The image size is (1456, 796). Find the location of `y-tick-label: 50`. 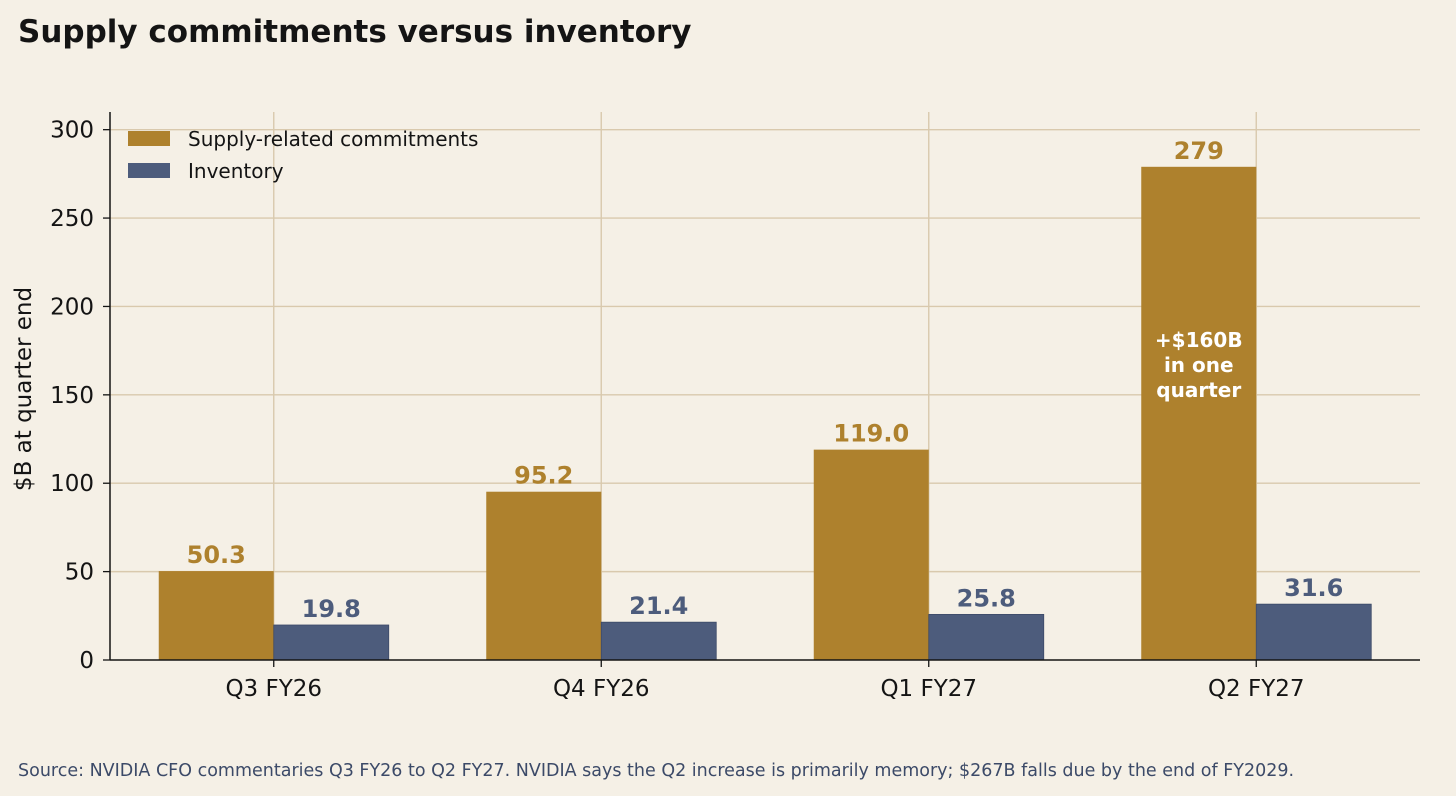

y-tick-label: 50 is located at coordinates (79, 573).